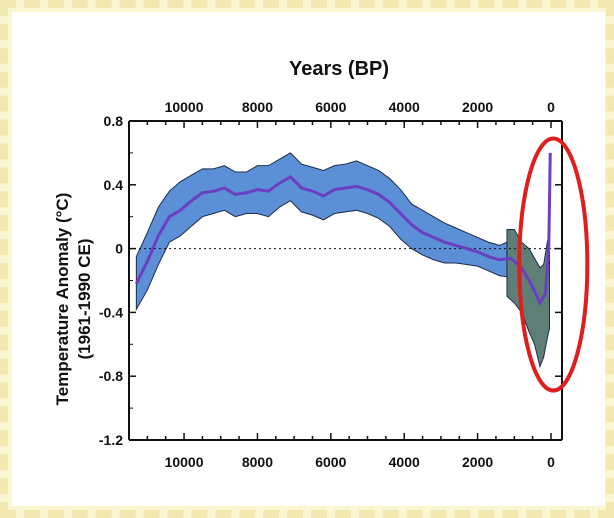 The width and height of the screenshot is (614, 518). I want to click on x-tick-label-top: 10000, so click(184, 107).